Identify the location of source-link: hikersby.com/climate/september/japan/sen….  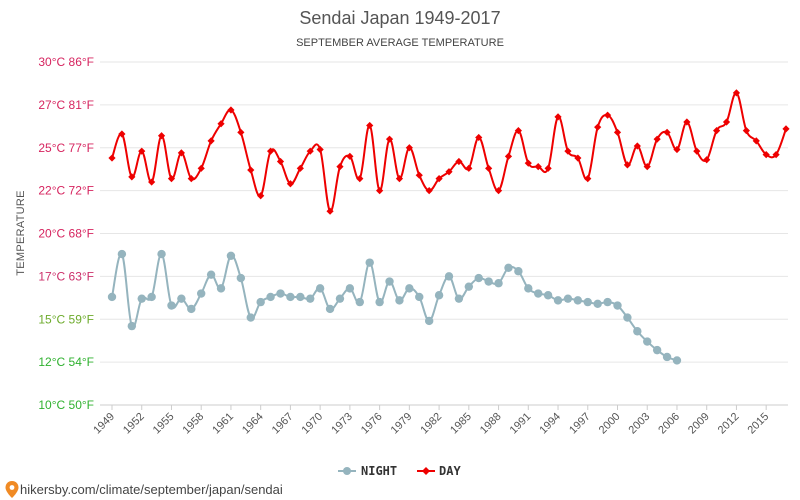
(151, 489).